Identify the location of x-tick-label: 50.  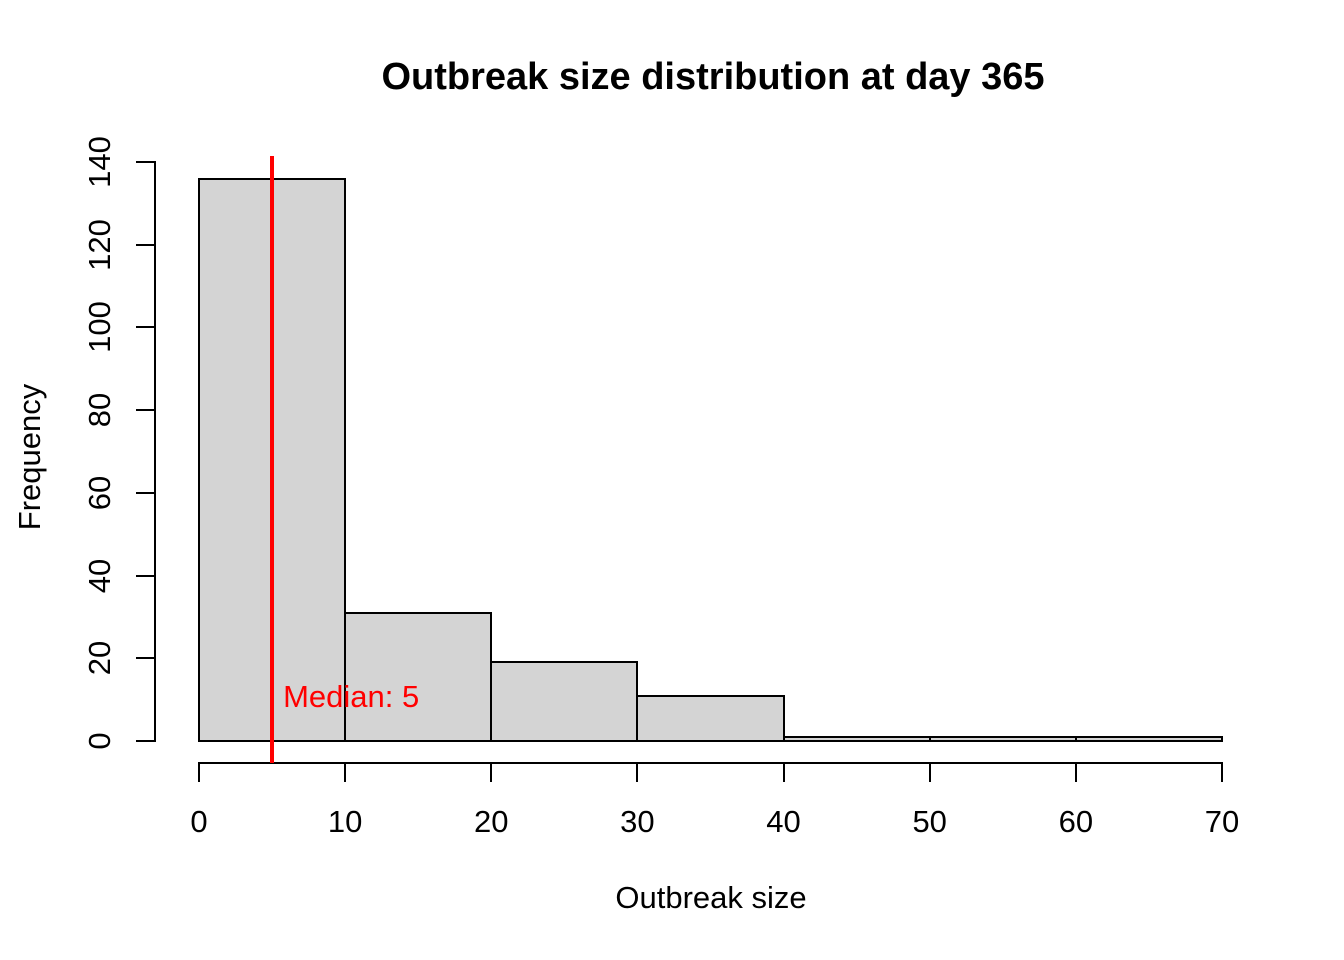
(929, 821).